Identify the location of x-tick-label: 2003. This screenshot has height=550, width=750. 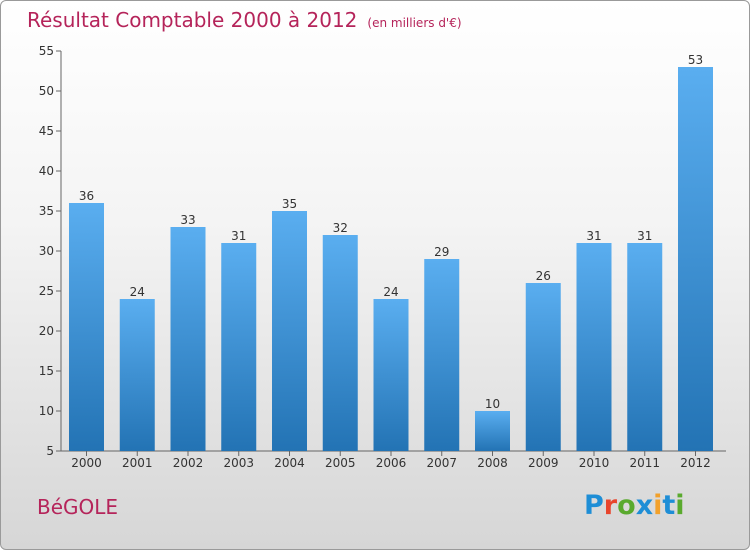
(238, 463).